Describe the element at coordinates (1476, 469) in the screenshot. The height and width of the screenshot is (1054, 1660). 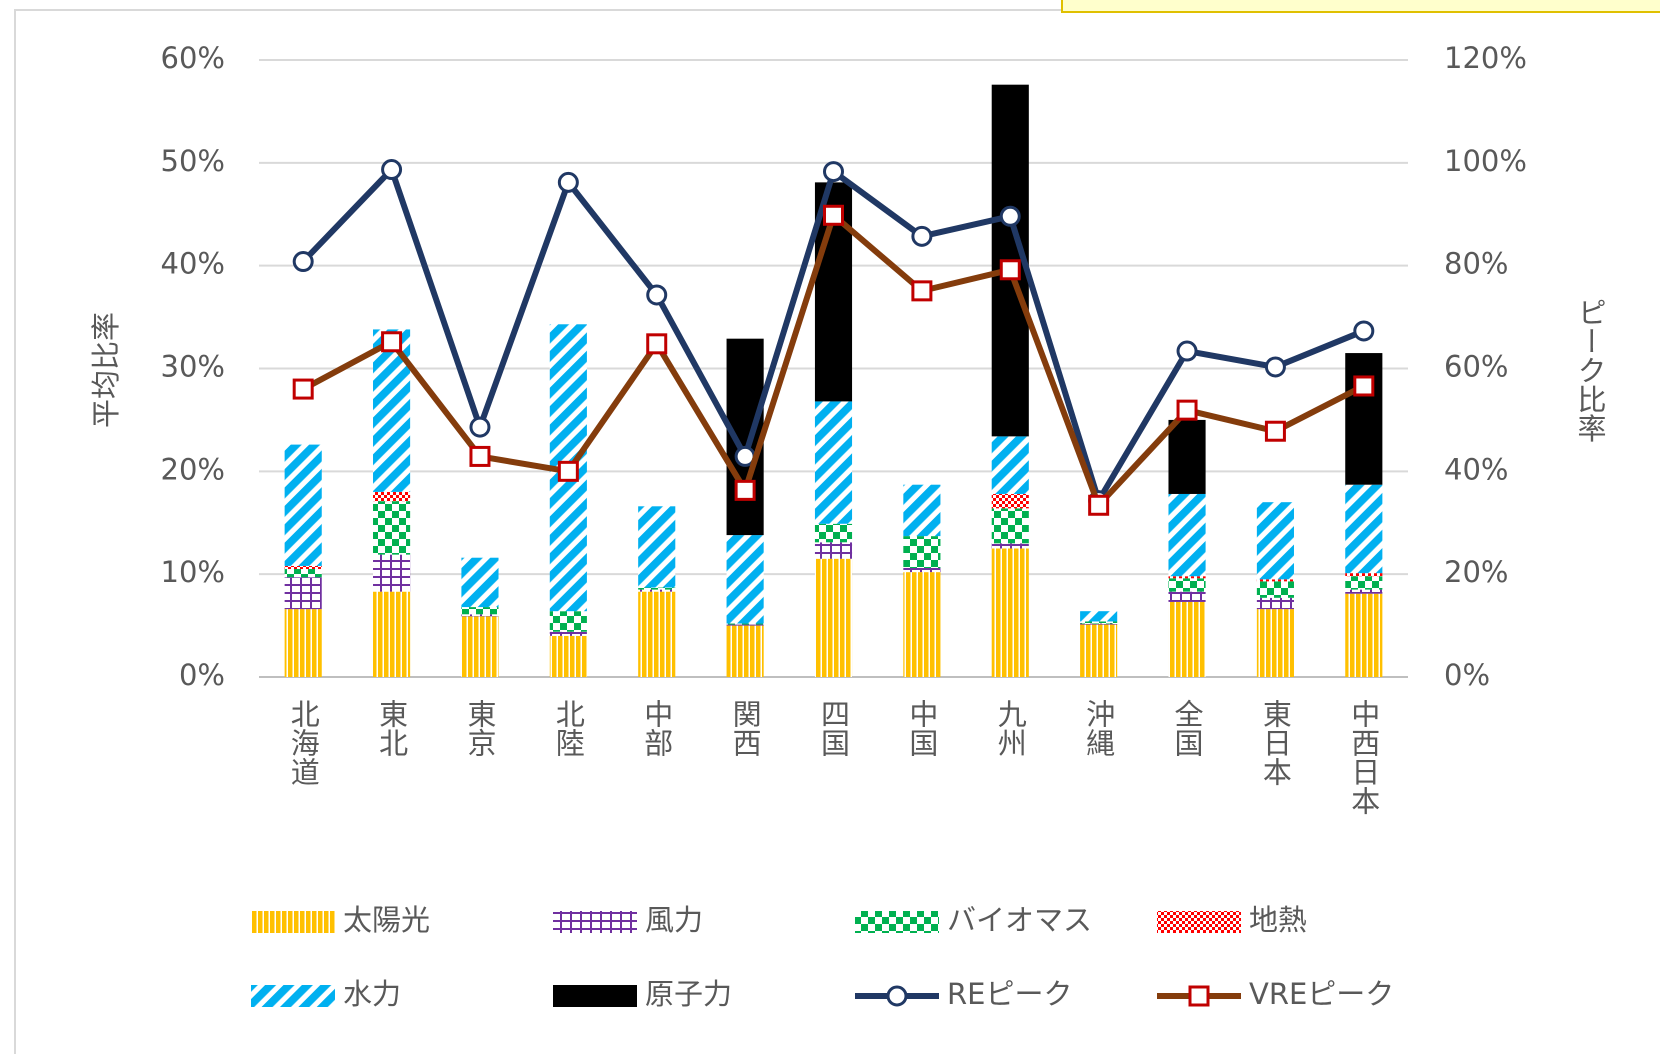
I see `y2-tick-label: 40%` at that location.